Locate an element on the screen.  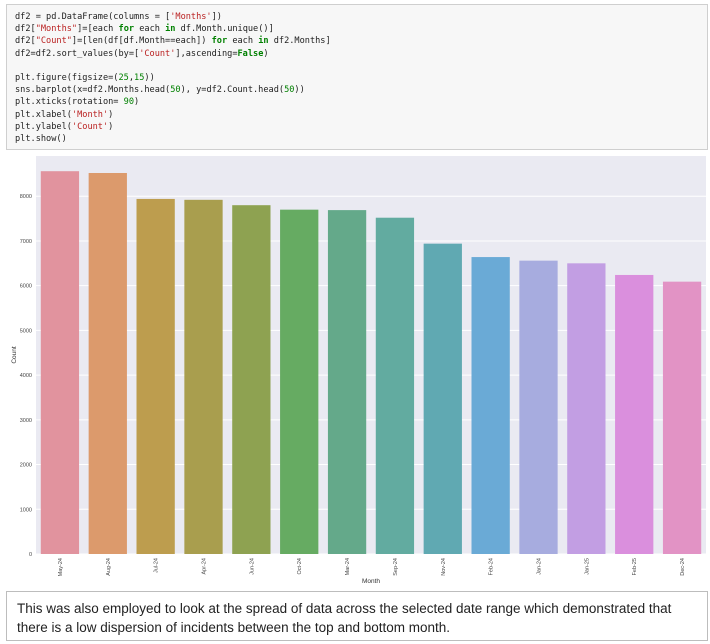
x-tick-label: Jan-25 is located at coordinates (587, 566).